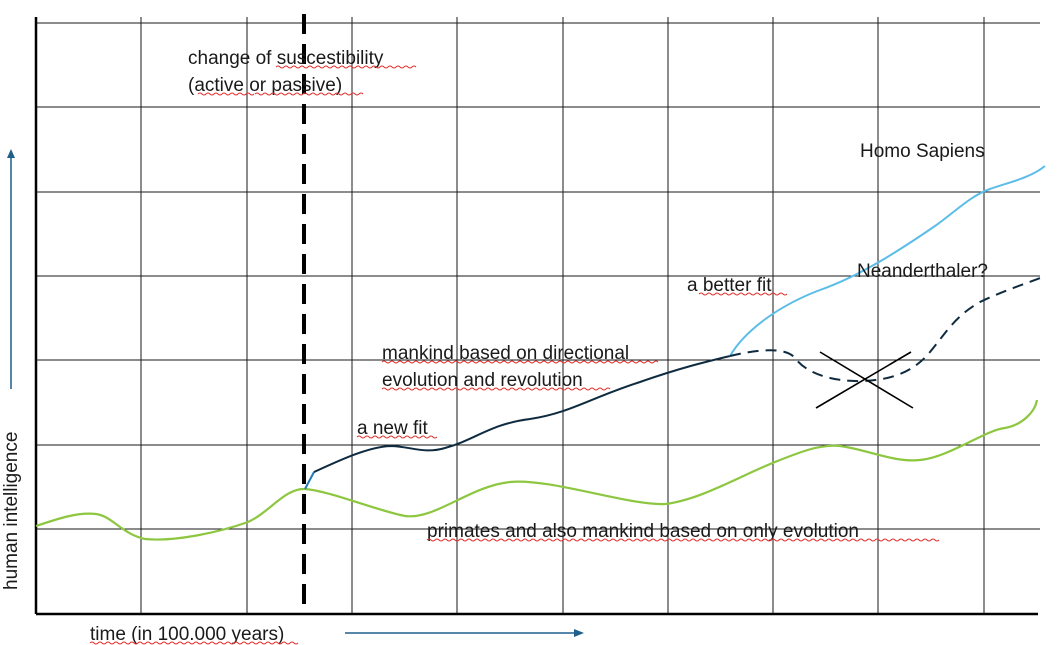 This screenshot has height=645, width=1059. Describe the element at coordinates (729, 285) in the screenshot. I see `better-fit-label: a better fit` at that location.